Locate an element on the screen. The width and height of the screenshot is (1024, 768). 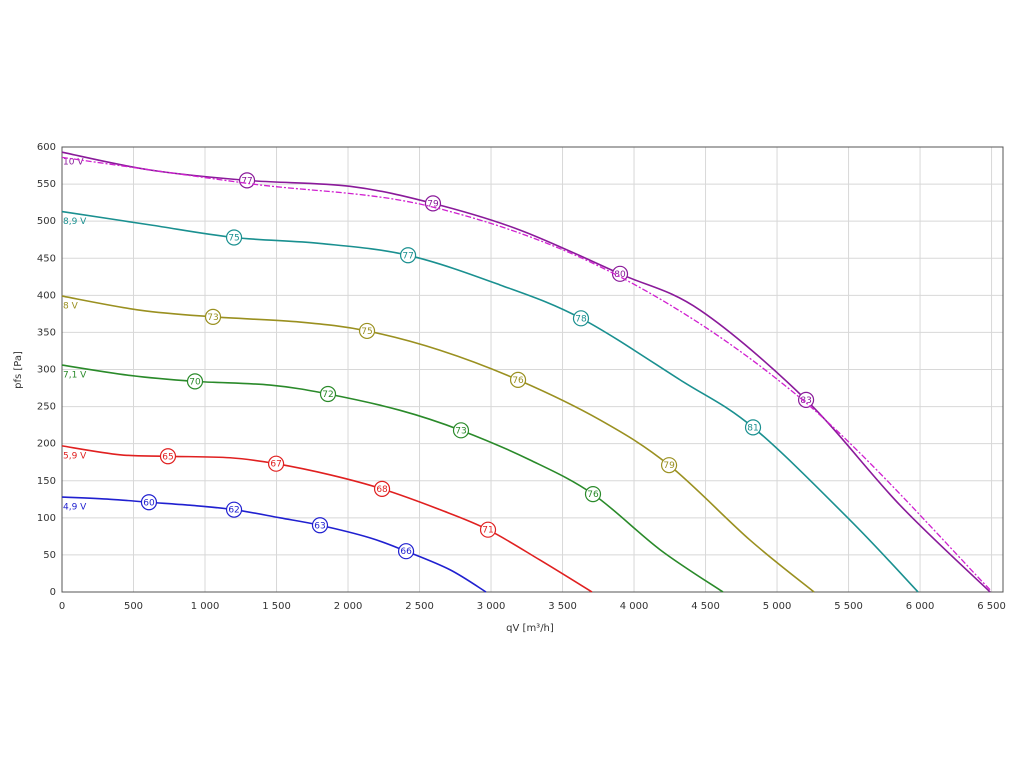
marker-label: 63 is located at coordinates (319, 526).